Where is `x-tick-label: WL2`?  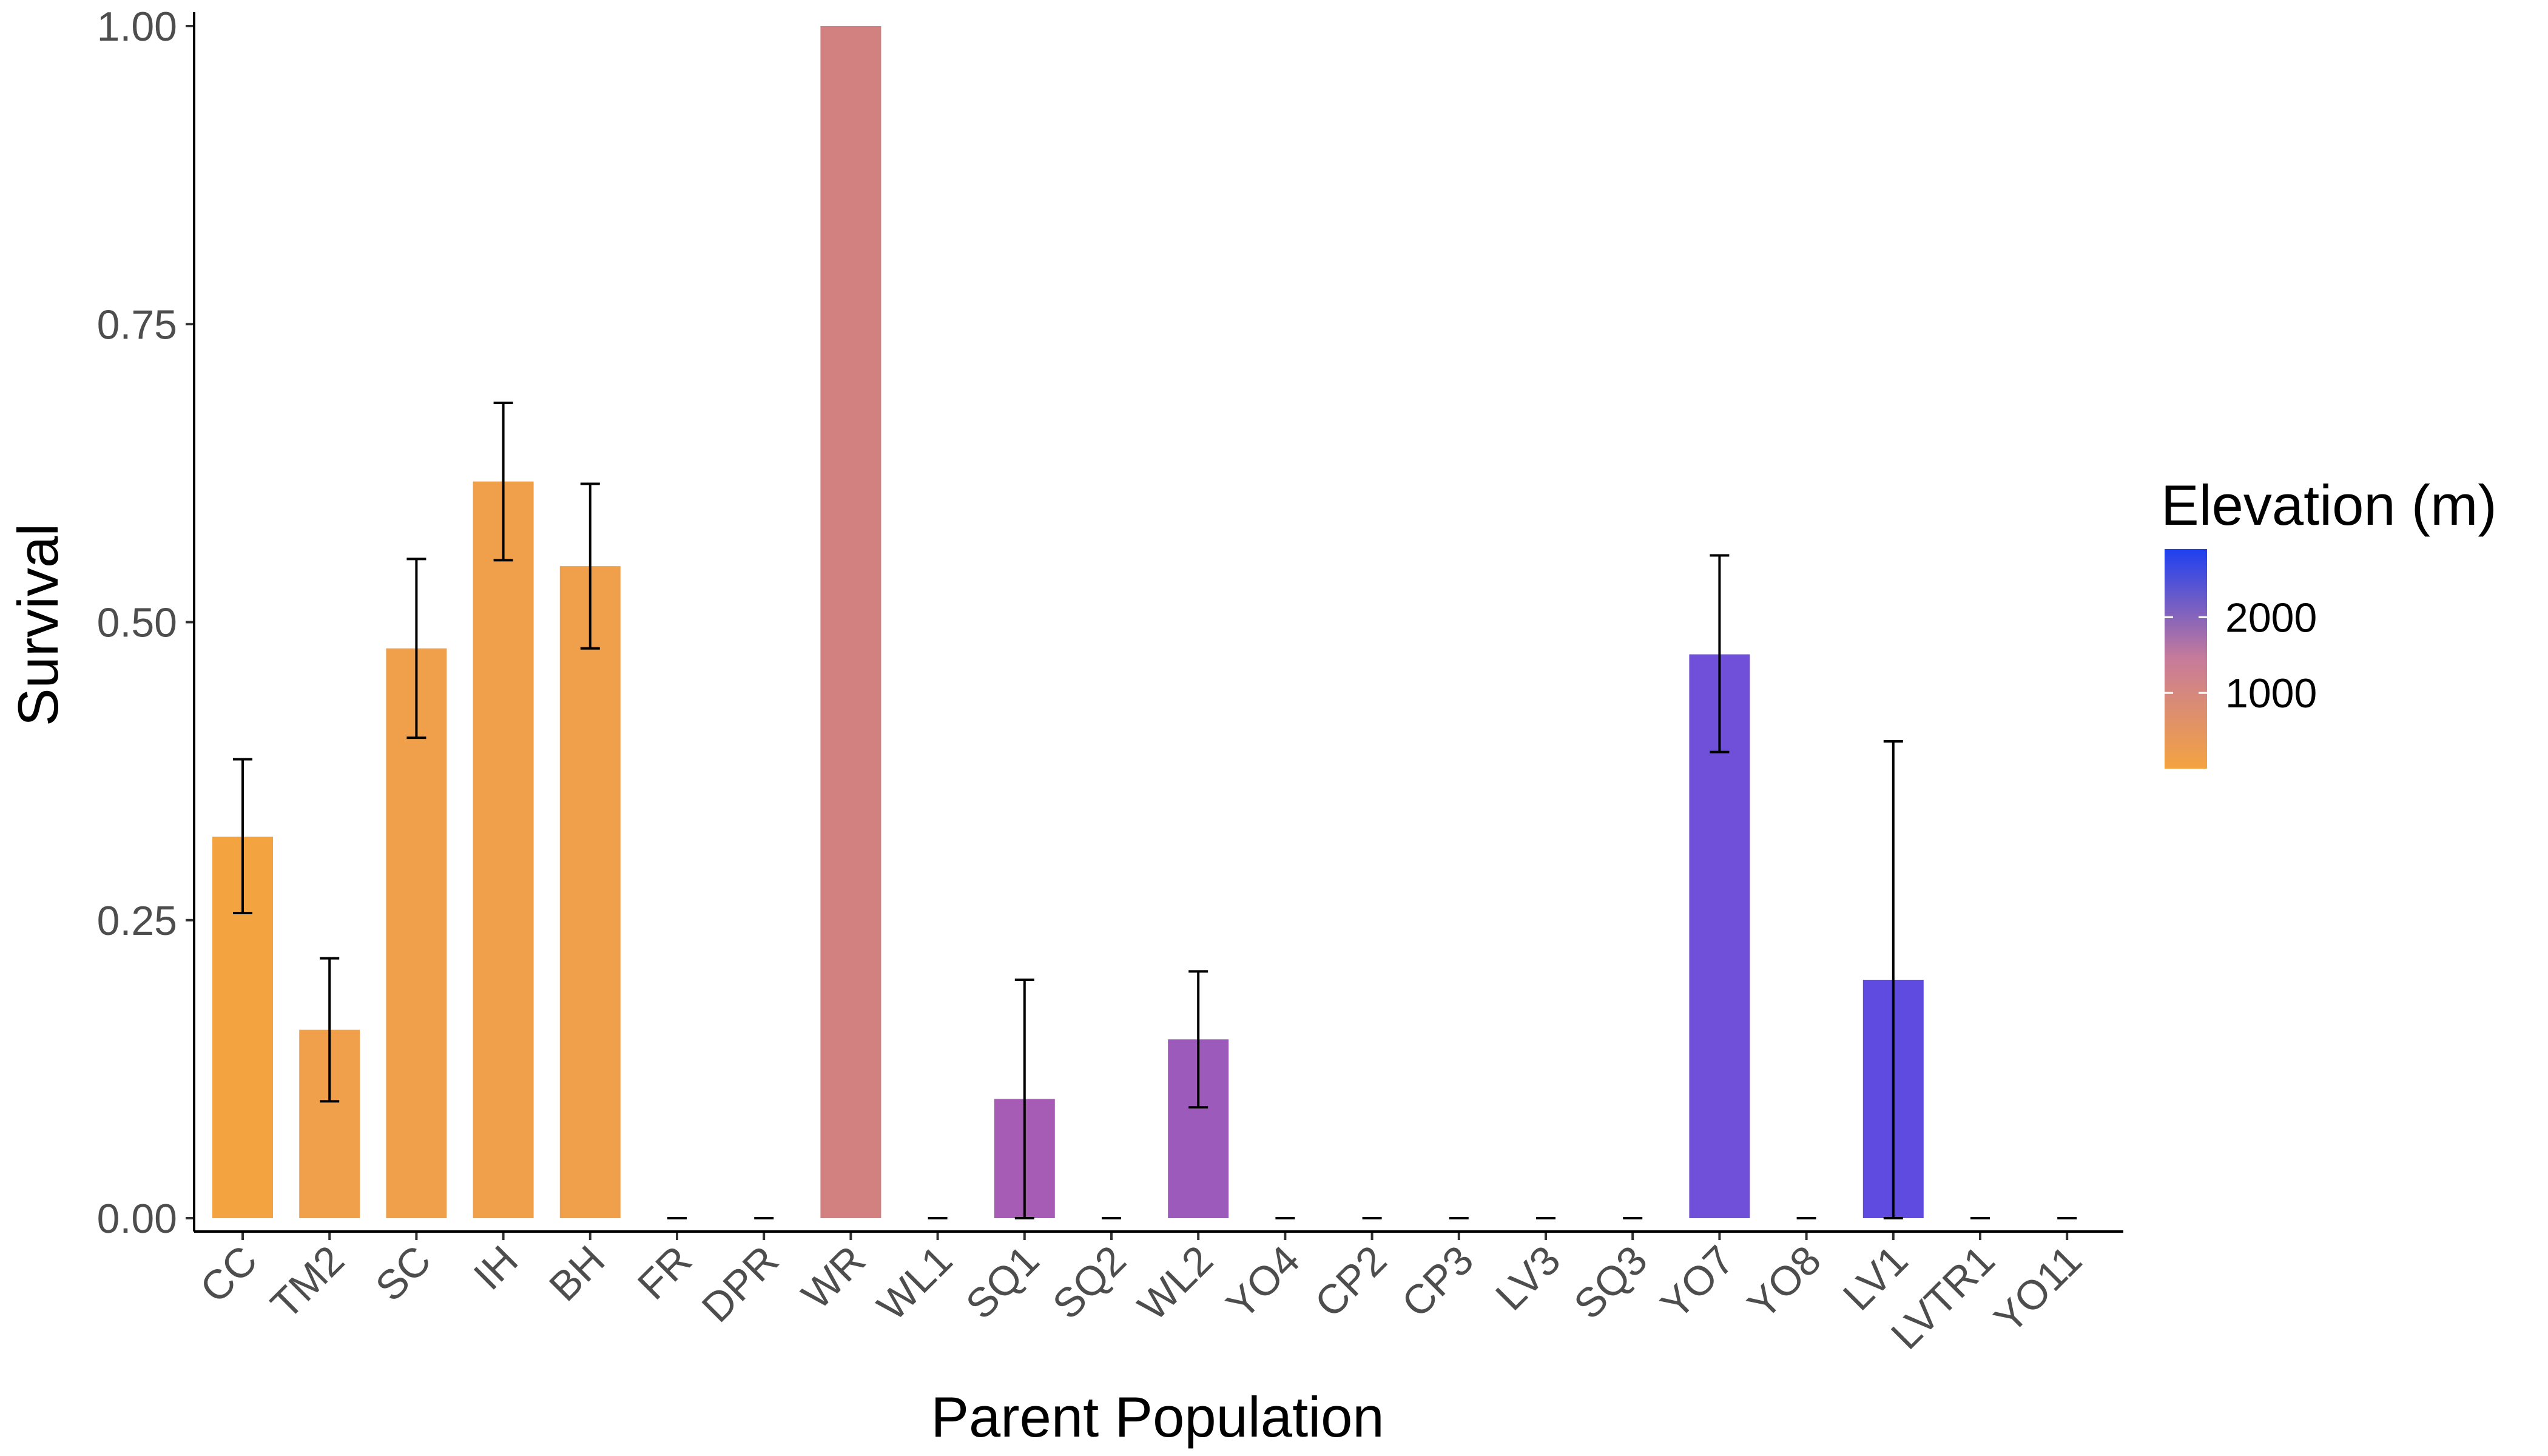
x-tick-label: WL2 is located at coordinates (1175, 1283).